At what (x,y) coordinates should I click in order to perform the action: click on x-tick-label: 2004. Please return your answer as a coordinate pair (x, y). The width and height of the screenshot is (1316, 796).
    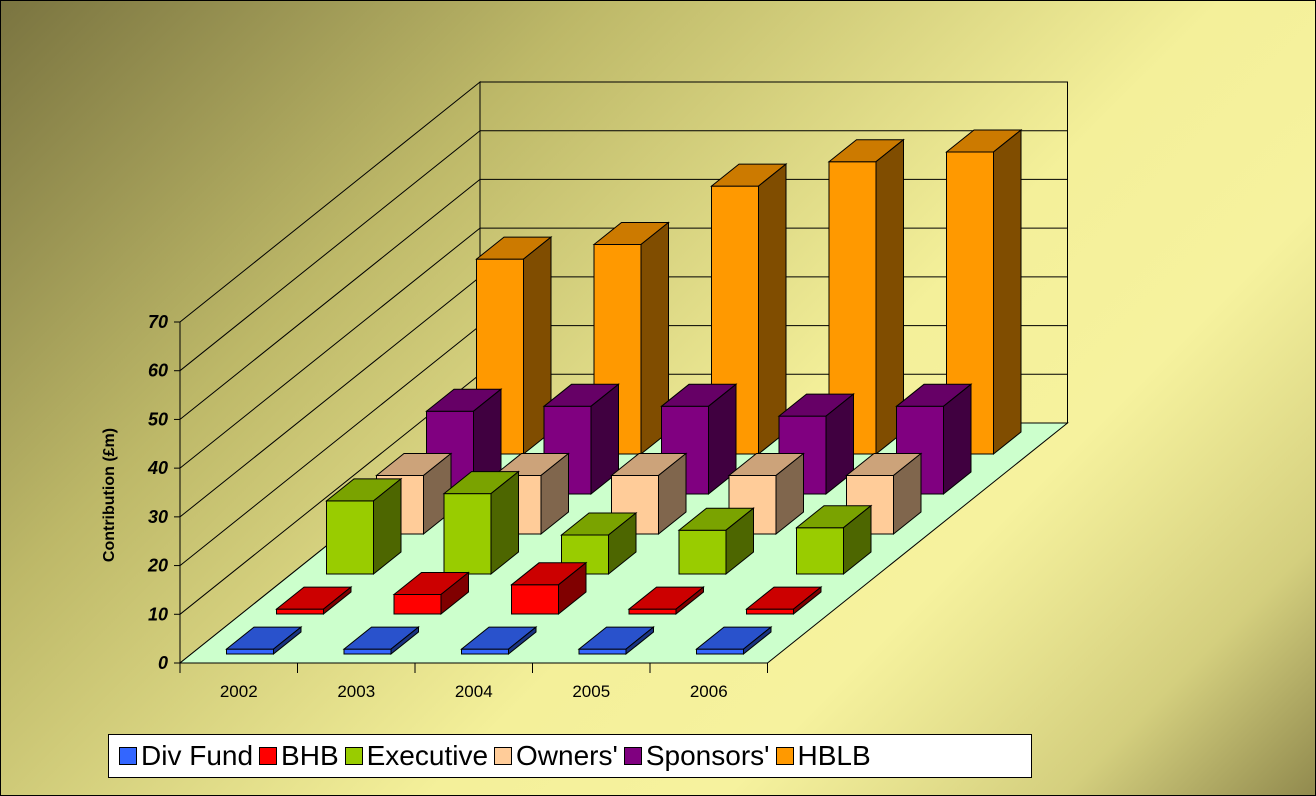
    Looking at the image, I should click on (474, 691).